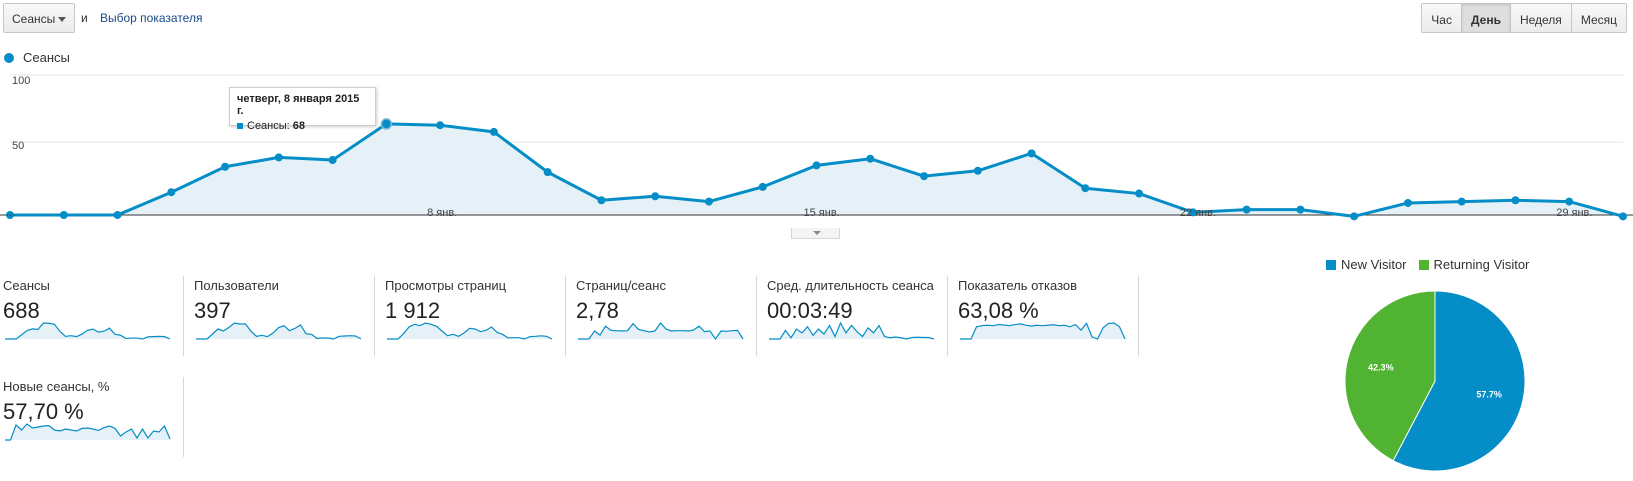  What do you see at coordinates (43, 411) in the screenshot?
I see `metric-value: 57,70 %` at bounding box center [43, 411].